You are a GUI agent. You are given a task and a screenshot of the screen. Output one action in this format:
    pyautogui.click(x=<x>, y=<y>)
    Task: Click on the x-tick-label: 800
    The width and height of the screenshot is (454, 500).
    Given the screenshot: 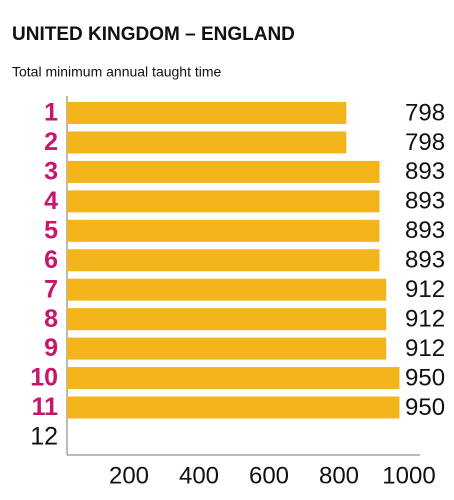 What is the action you would take?
    pyautogui.click(x=339, y=475)
    